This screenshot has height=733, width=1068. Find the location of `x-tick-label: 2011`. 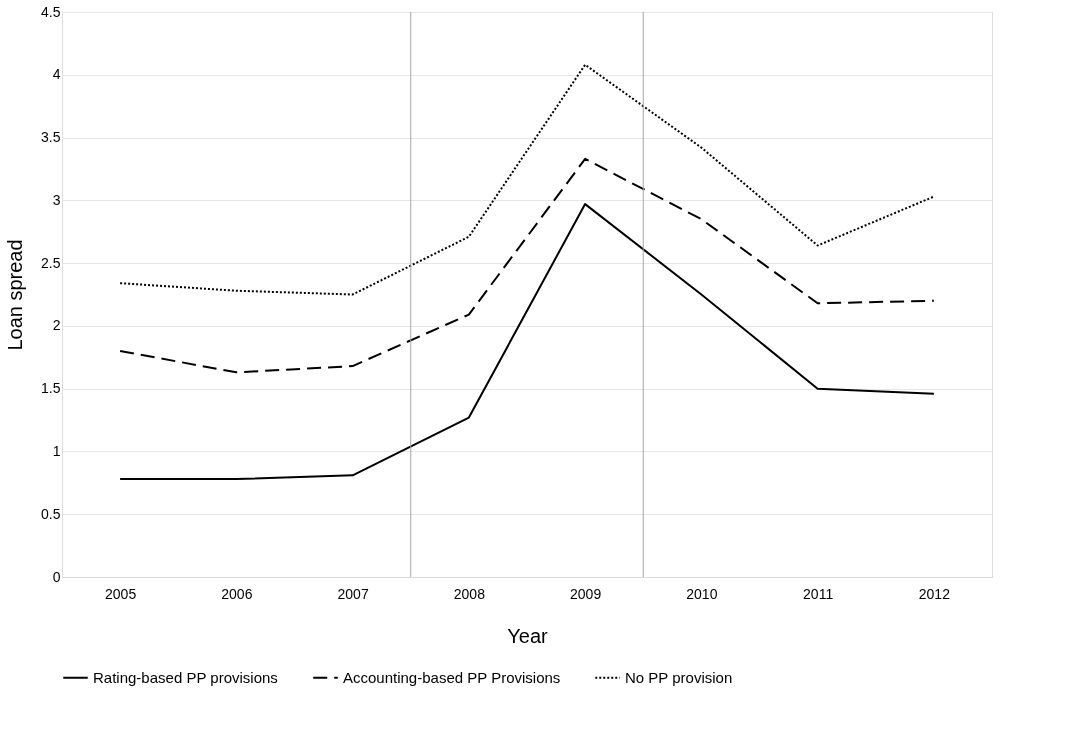

x-tick-label: 2011 is located at coordinates (818, 593).